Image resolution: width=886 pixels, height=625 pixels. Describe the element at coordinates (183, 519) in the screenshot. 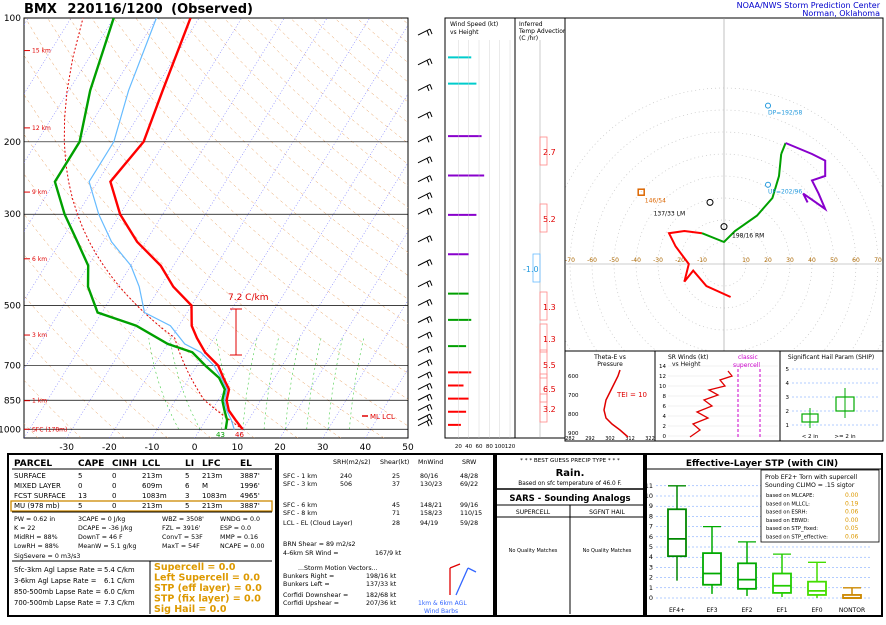

I see `thermo-index: WBZ = 3508'` at that location.